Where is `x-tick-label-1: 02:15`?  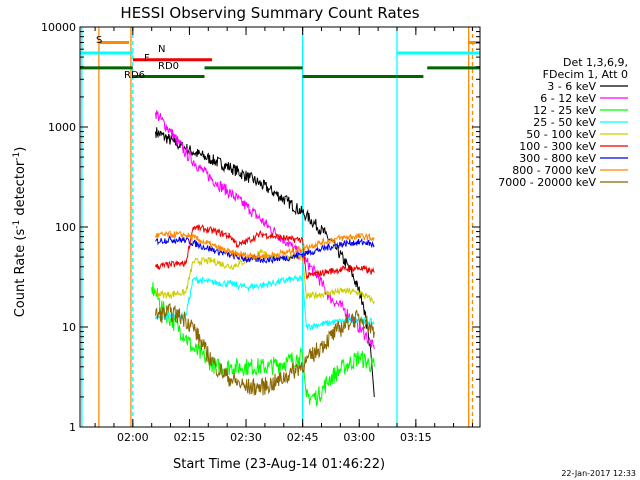
x-tick-label-1: 02:15 is located at coordinates (190, 437).